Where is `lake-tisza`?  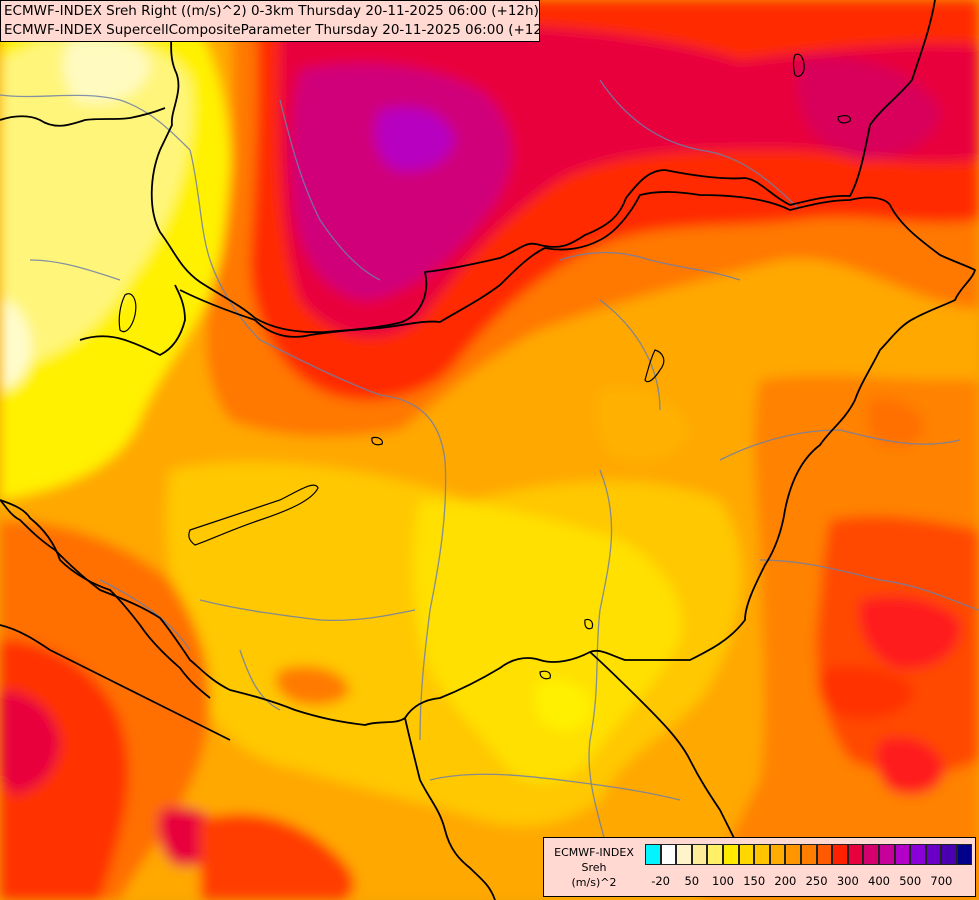
lake-tisza is located at coordinates (654, 366).